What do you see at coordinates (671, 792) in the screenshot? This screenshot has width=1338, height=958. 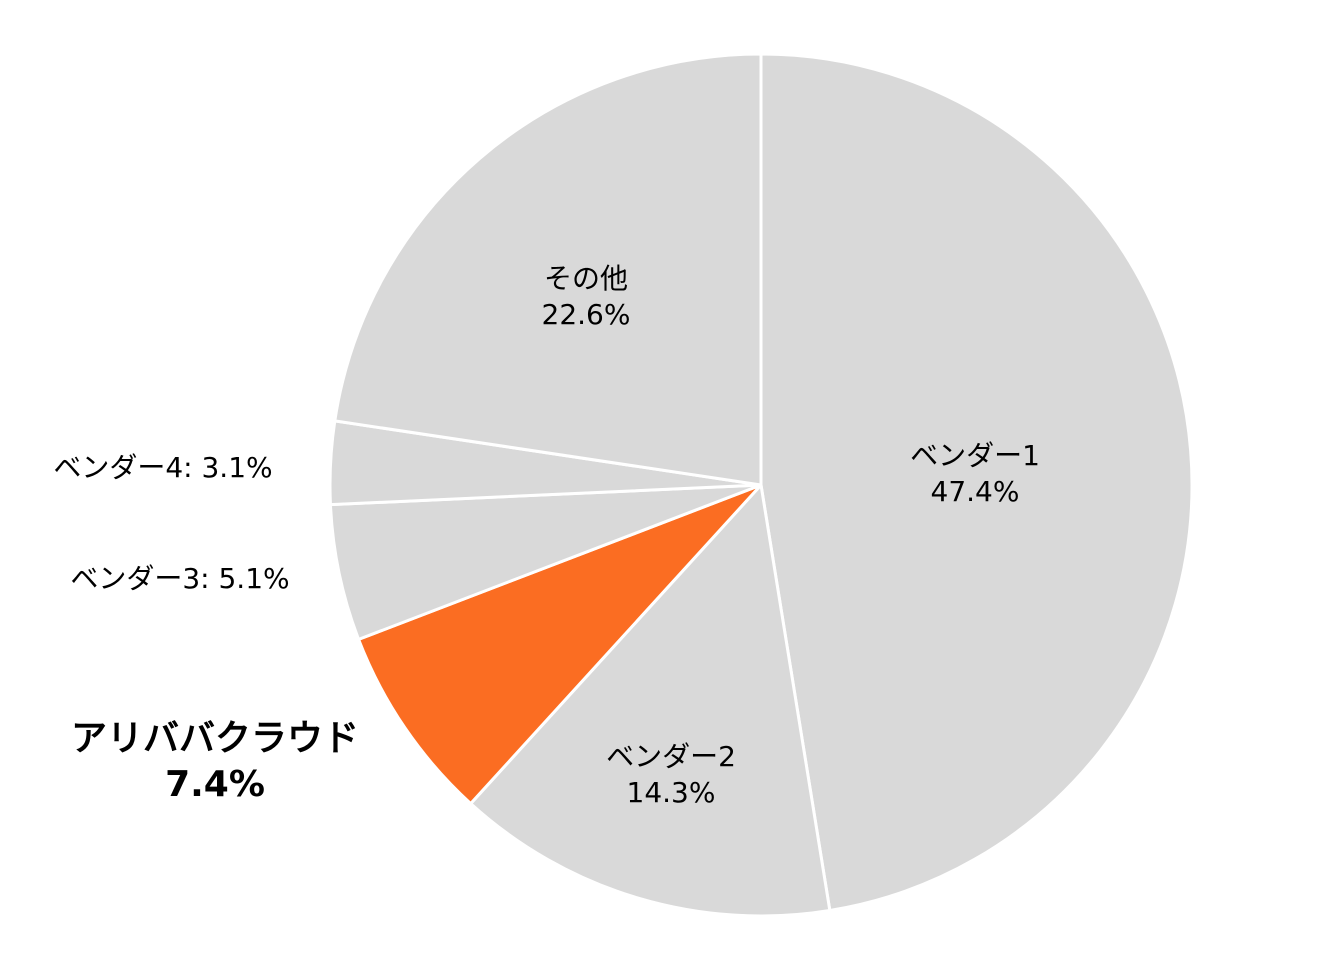 I see `slice-value-label-2: 14.3%` at bounding box center [671, 792].